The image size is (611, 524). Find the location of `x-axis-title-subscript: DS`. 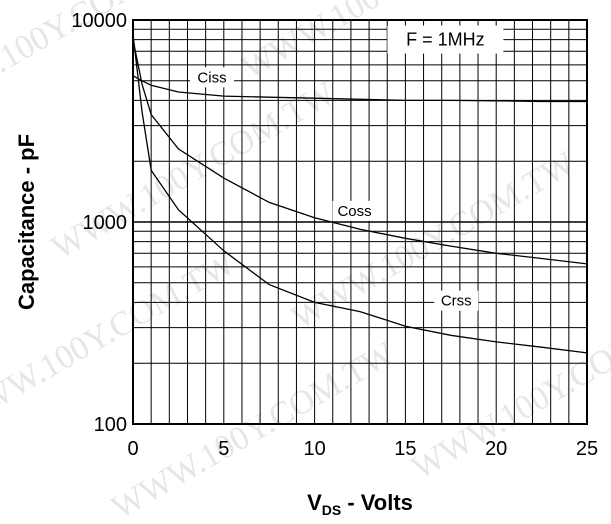

x-axis-title-subscript: DS is located at coordinates (331, 510).